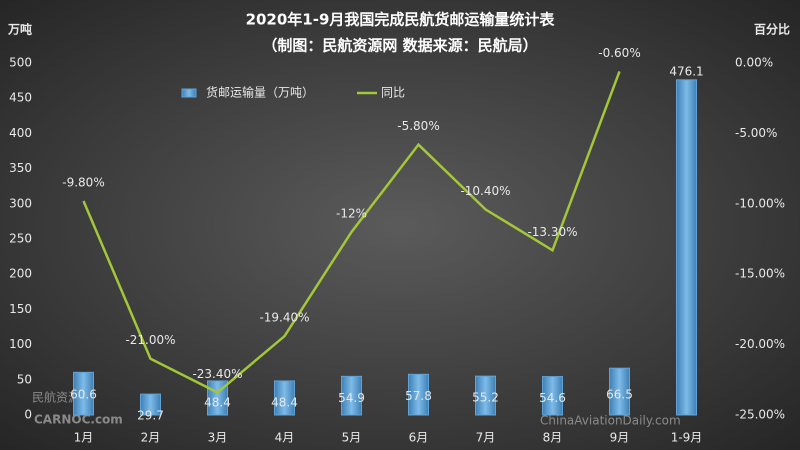 The height and width of the screenshot is (450, 800). What do you see at coordinates (756, 133) in the screenshot?
I see `y2-tick-label: -5.00%` at bounding box center [756, 133].